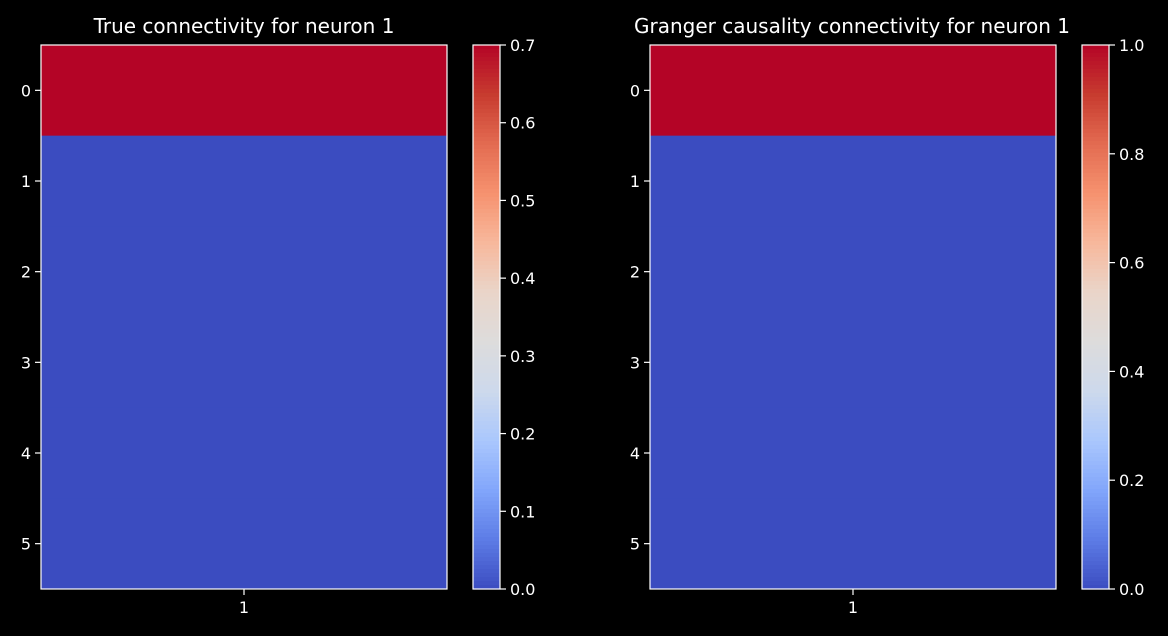 This screenshot has height=636, width=1168. Describe the element at coordinates (522, 45) in the screenshot. I see `colorbar-tick-label: 0.7` at that location.